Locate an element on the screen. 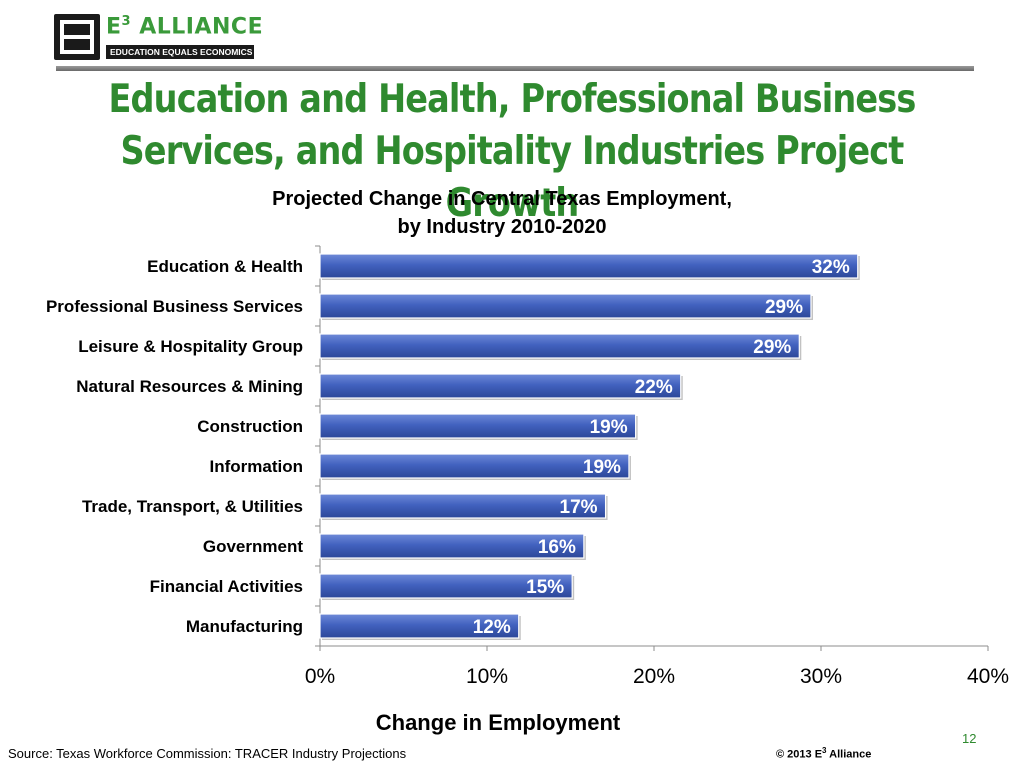 The width and height of the screenshot is (1024, 768). category-label: Government is located at coordinates (253, 546).